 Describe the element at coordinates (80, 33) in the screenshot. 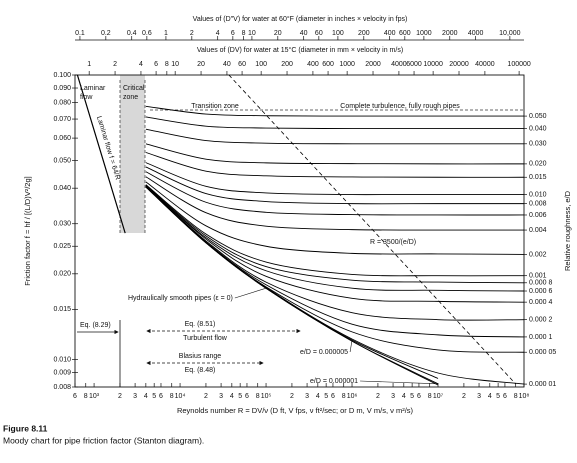

I see `top-tick-label: 0.1` at that location.